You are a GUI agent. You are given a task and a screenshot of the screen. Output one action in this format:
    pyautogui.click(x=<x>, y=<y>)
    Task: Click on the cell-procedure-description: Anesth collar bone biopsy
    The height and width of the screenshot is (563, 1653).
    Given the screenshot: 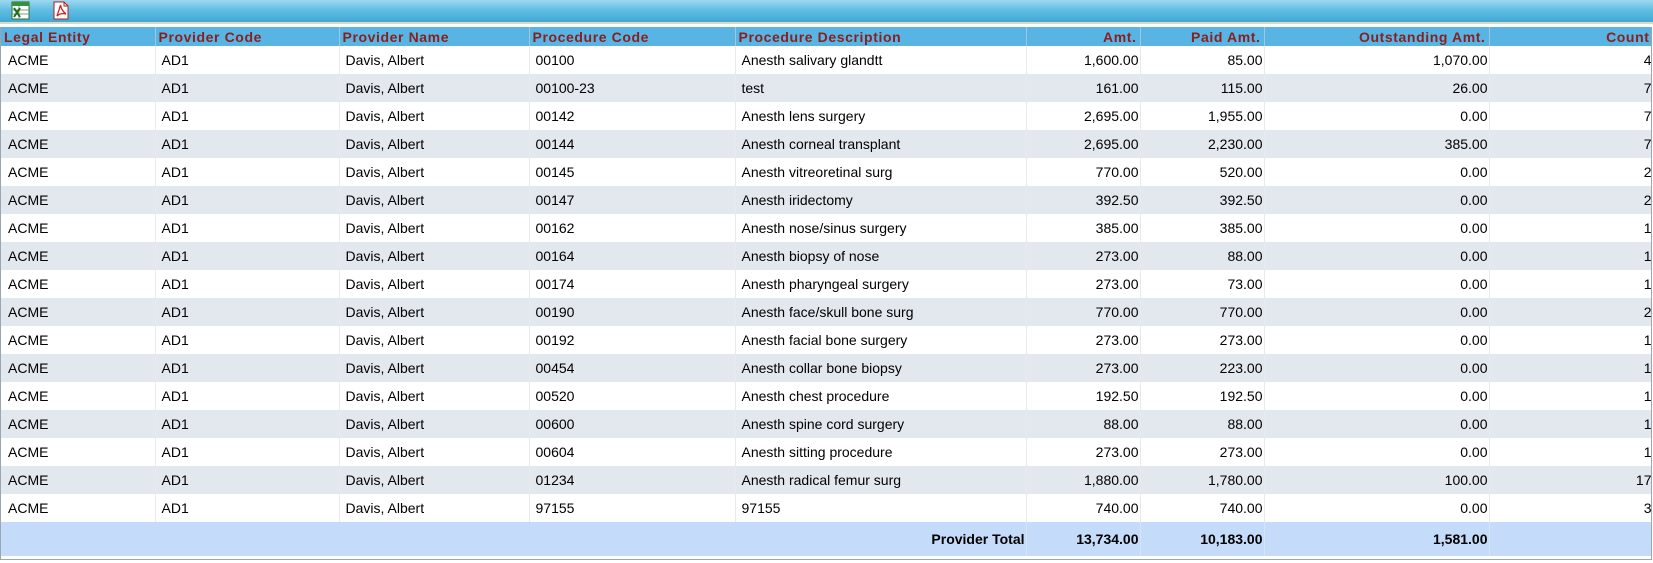 What is the action you would take?
    pyautogui.click(x=881, y=368)
    